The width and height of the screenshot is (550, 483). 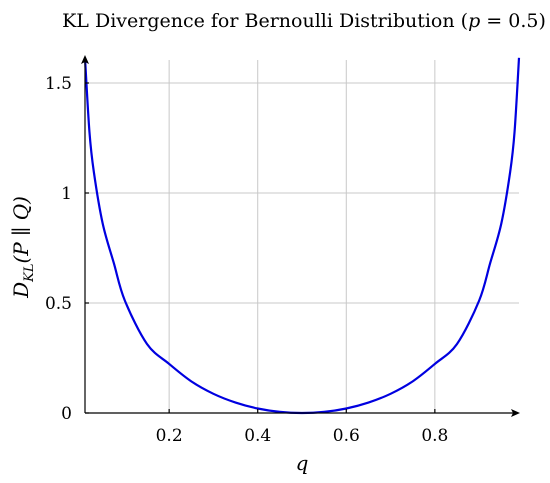 What do you see at coordinates (66, 194) in the screenshot?
I see `y-tick-label: 1` at bounding box center [66, 194].